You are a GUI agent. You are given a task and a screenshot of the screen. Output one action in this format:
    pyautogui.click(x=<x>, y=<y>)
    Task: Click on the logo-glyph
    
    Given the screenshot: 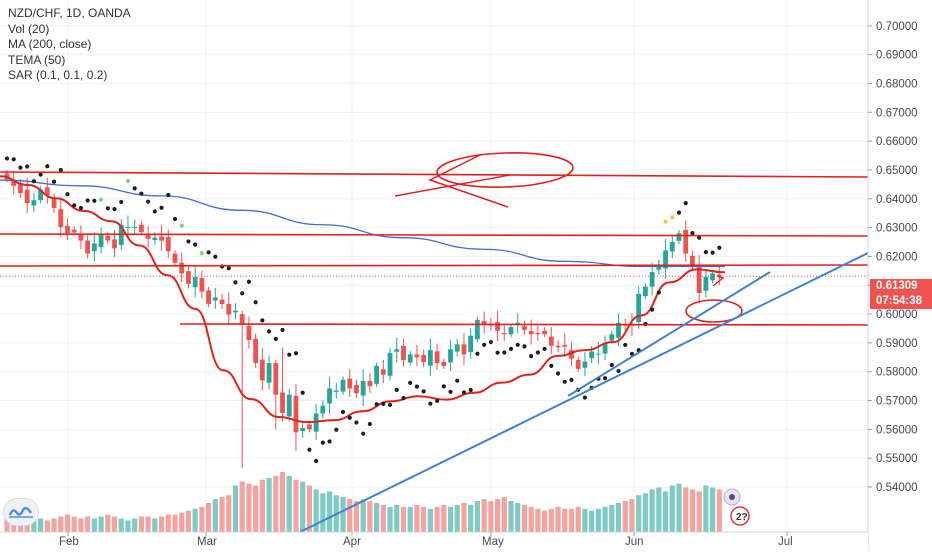 What is the action you would take?
    pyautogui.click(x=20, y=512)
    